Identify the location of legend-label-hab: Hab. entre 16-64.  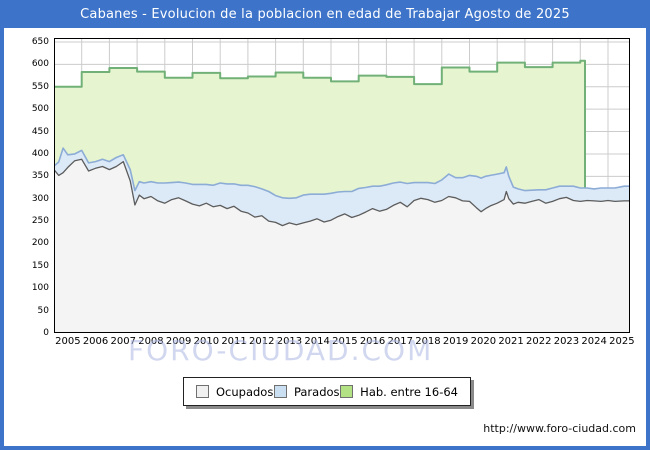
(409, 391).